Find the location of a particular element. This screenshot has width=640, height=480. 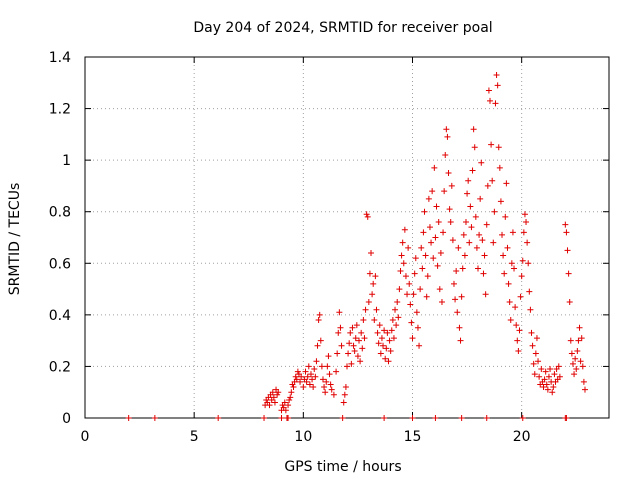

x-tick-label: 0 is located at coordinates (85, 437).